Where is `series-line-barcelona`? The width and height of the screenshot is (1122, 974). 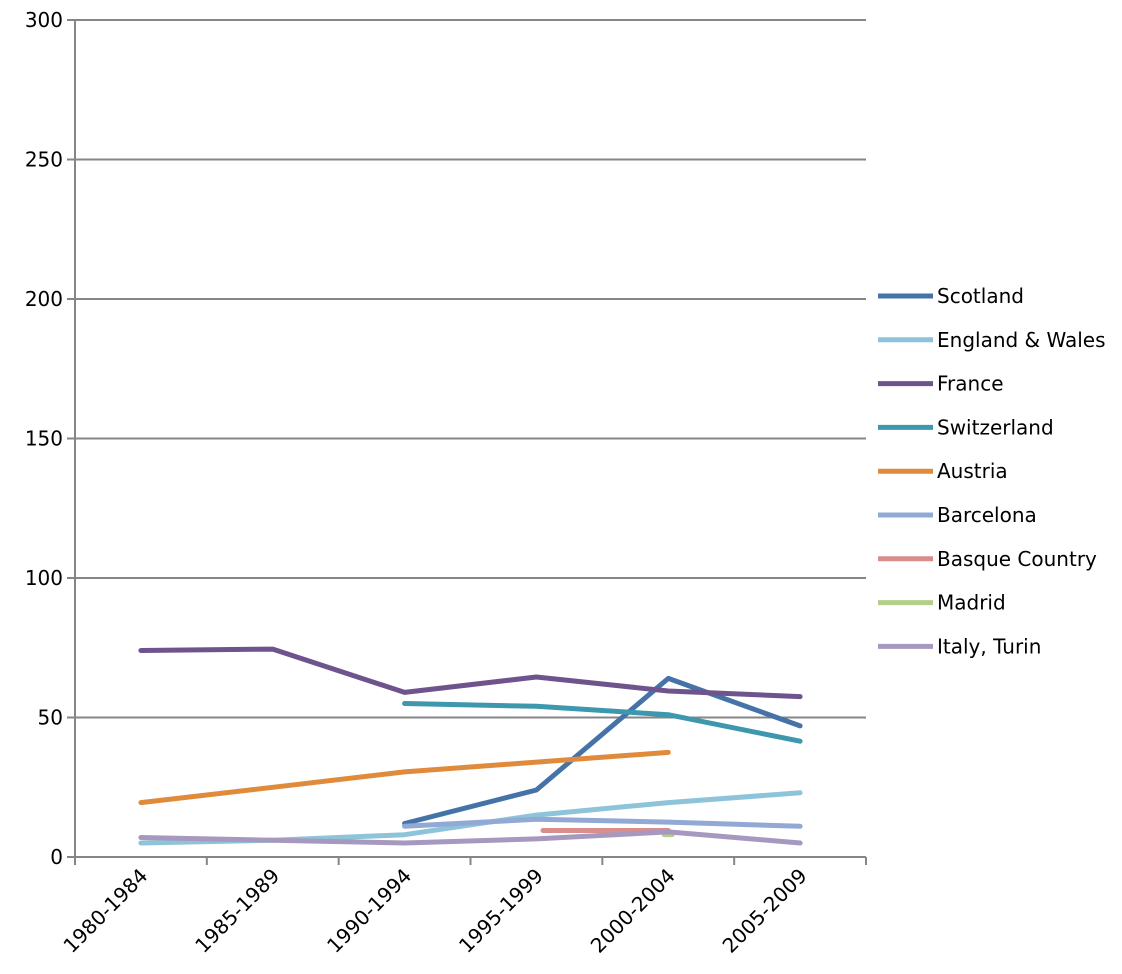 series-line-barcelona is located at coordinates (602, 822).